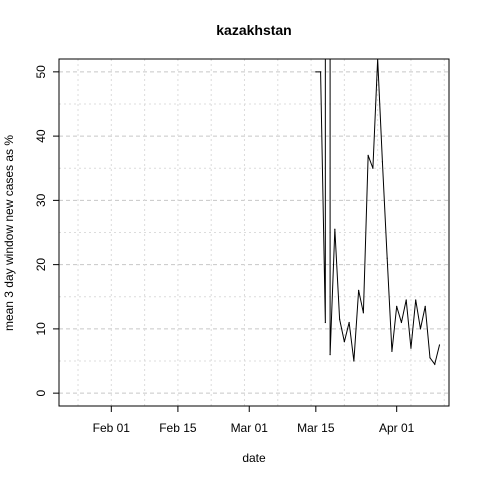 This screenshot has width=480, height=480. I want to click on chart-title: kazakhstan, so click(253, 30).